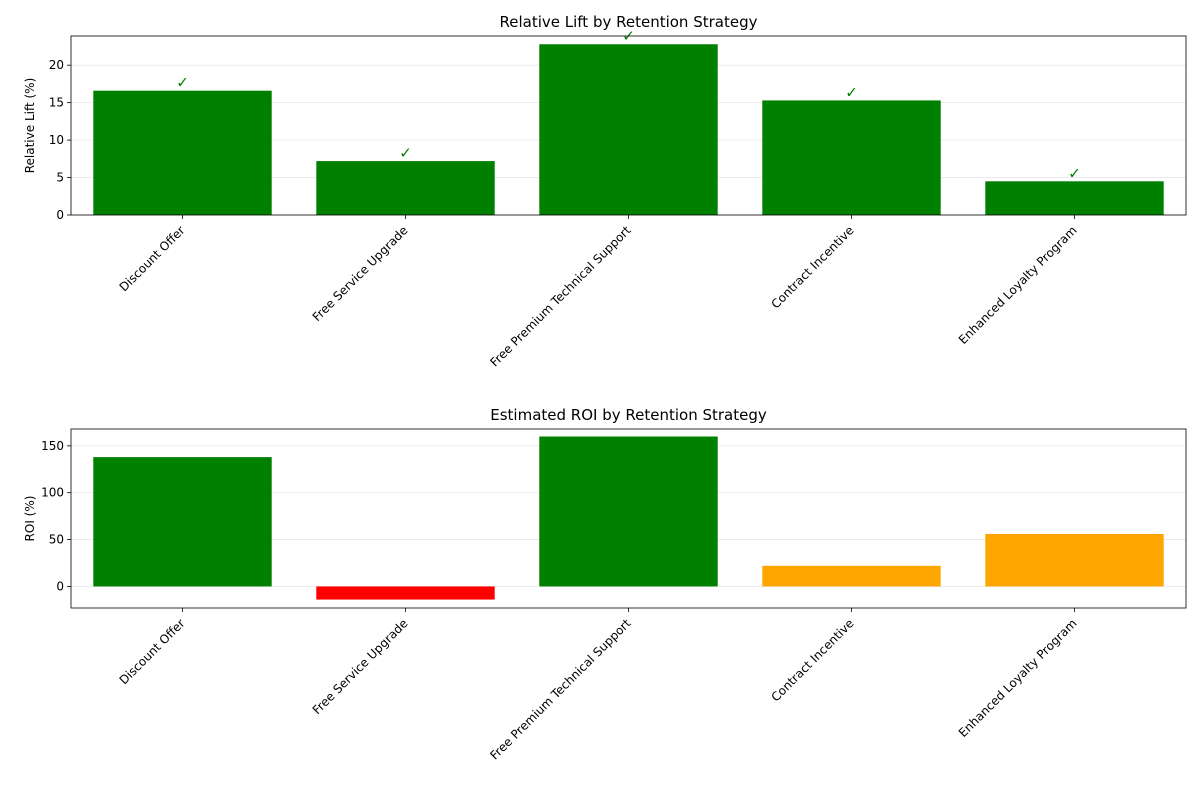 Image resolution: width=1200 pixels, height=800 pixels. I want to click on y-tick-label: 20, so click(56, 65).